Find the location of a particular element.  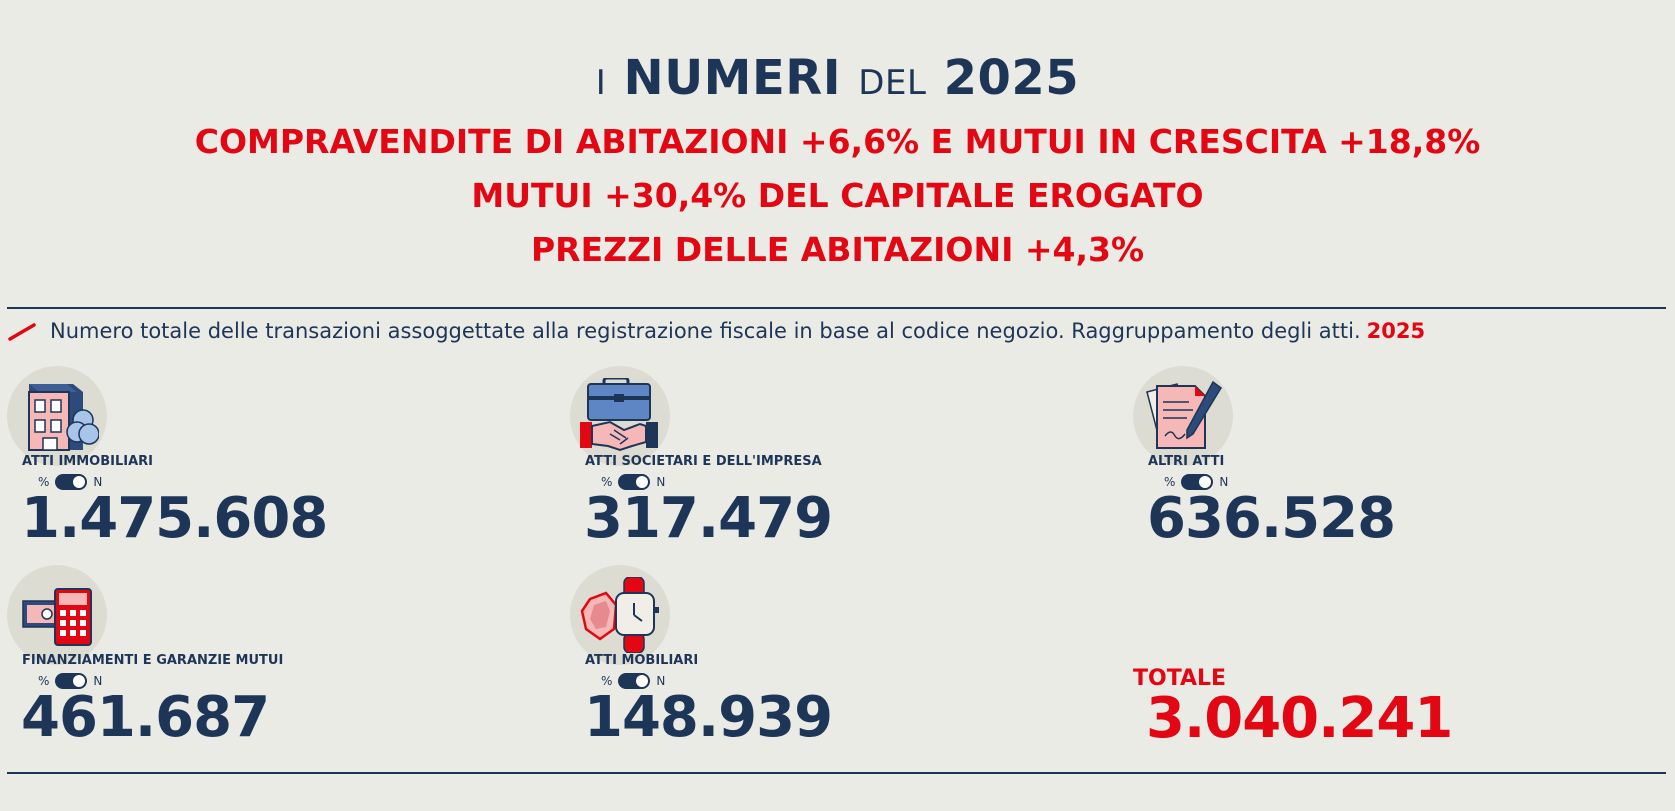

document-pen-icon is located at coordinates (1184, 414).